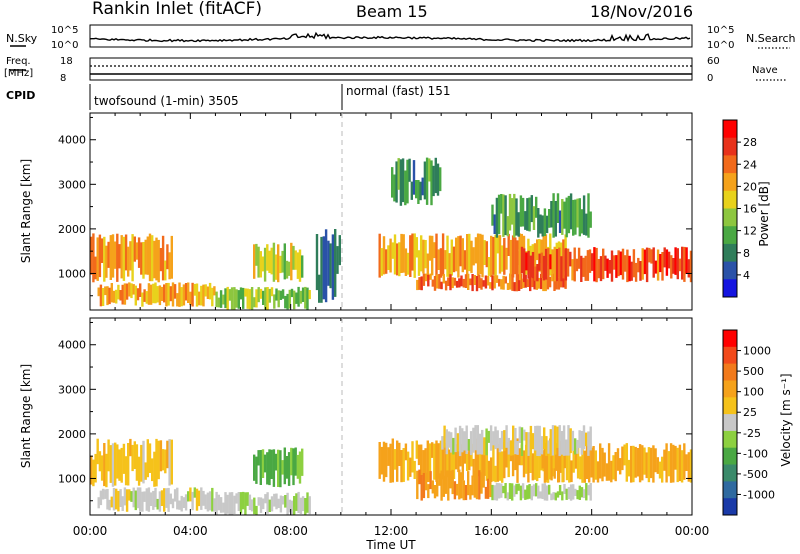 This screenshot has width=800, height=554. What do you see at coordinates (746, 253) in the screenshot?
I see `colorbar-tick-label: 8` at bounding box center [746, 253].